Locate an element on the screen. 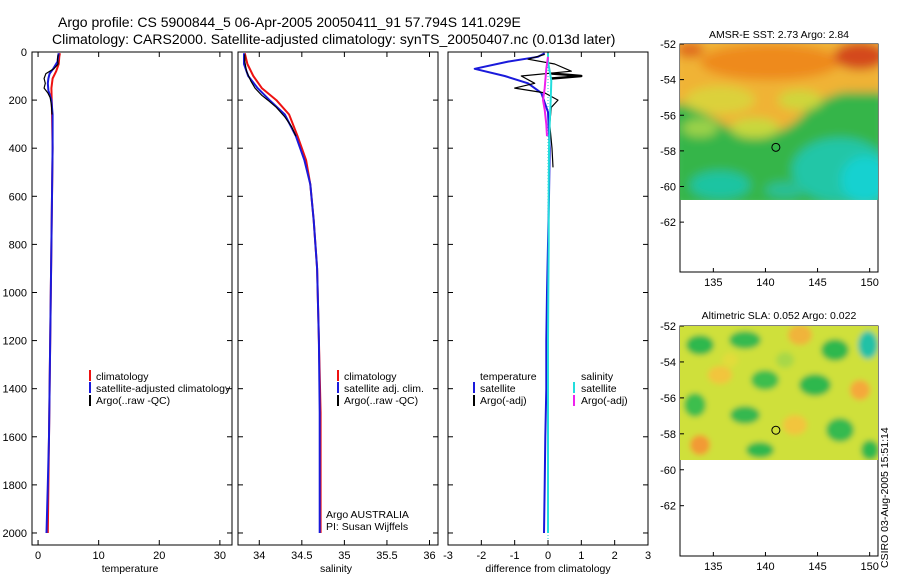  sst-field is located at coordinates (779, 122).